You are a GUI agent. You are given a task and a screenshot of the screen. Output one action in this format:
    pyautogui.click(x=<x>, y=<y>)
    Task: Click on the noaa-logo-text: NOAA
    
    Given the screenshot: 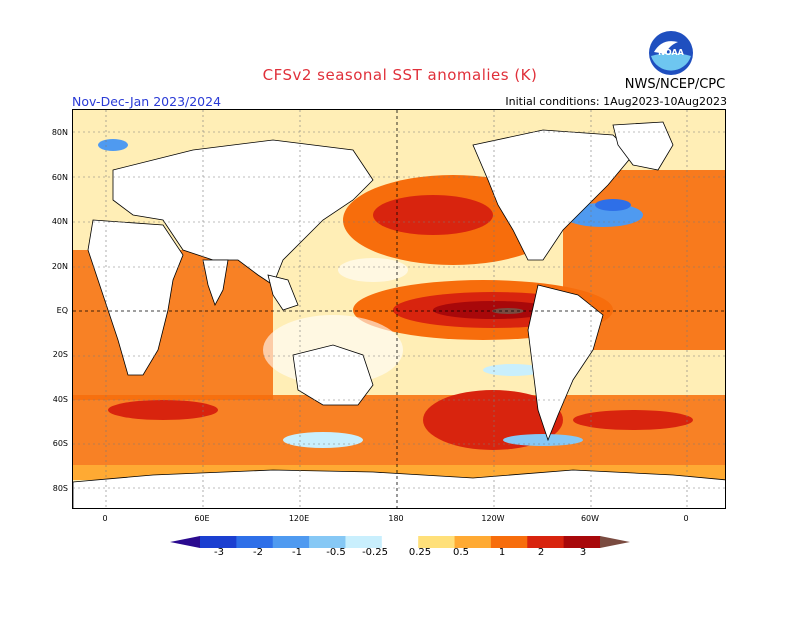 What is the action you would take?
    pyautogui.click(x=671, y=52)
    